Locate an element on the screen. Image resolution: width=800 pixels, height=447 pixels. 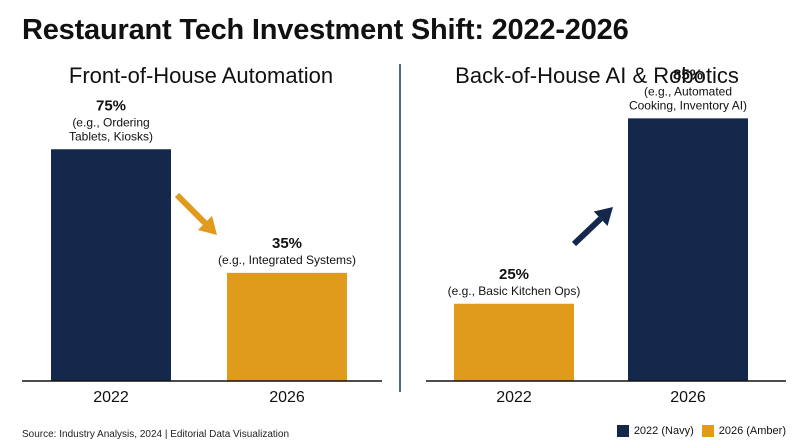
legend: 2022 (Navy) 2026 (Amber) is located at coordinates (701, 431).